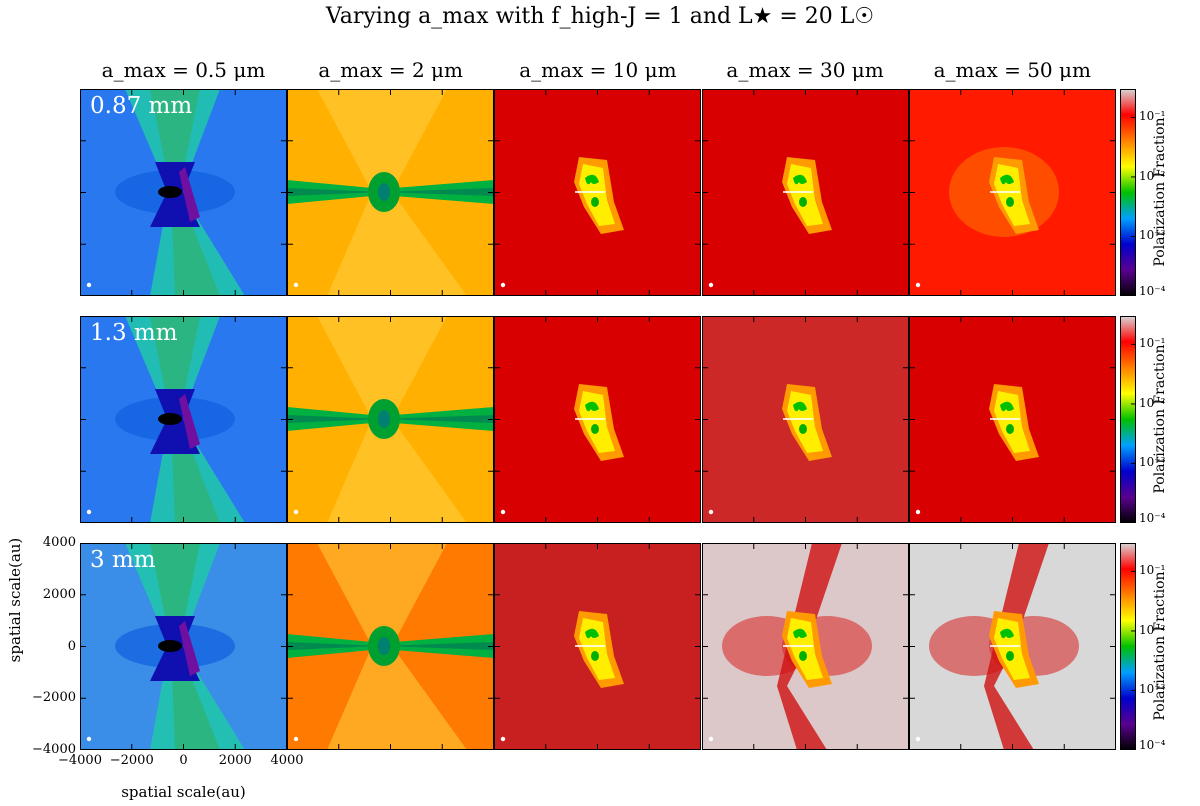  I want to click on heatmap-panel-r1-c1, so click(183, 192).